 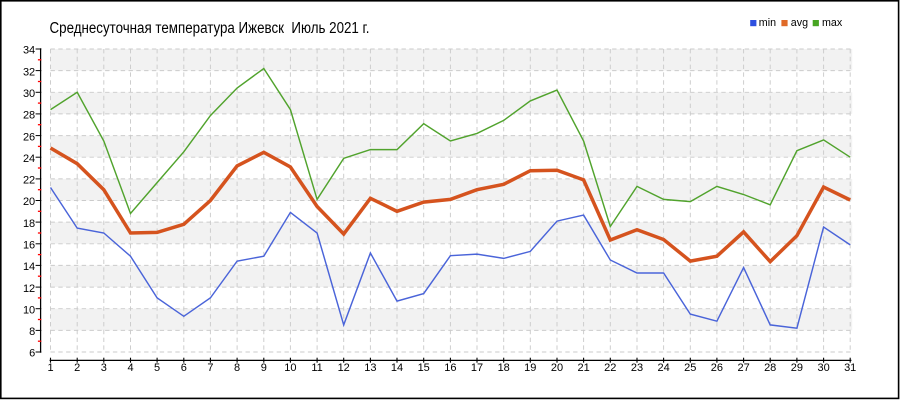 What do you see at coordinates (850, 368) in the screenshot?
I see `svg-text: 31` at bounding box center [850, 368].